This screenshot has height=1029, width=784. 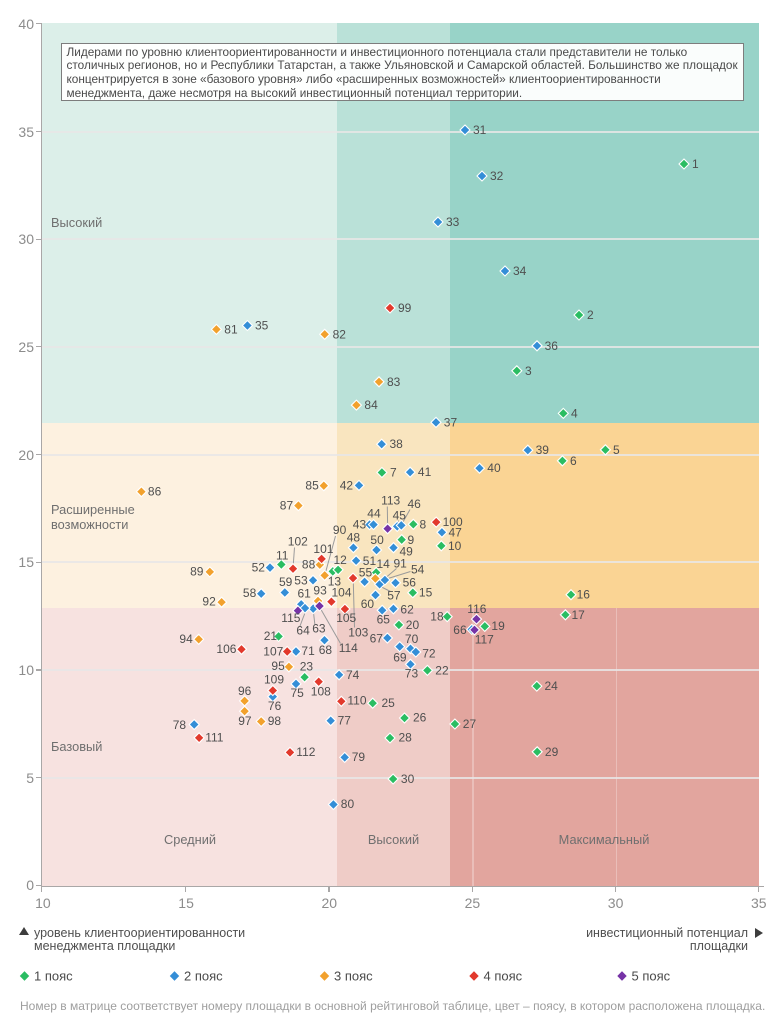 What do you see at coordinates (401, 564) in the screenshot?
I see `svg-text: 91` at bounding box center [401, 564].